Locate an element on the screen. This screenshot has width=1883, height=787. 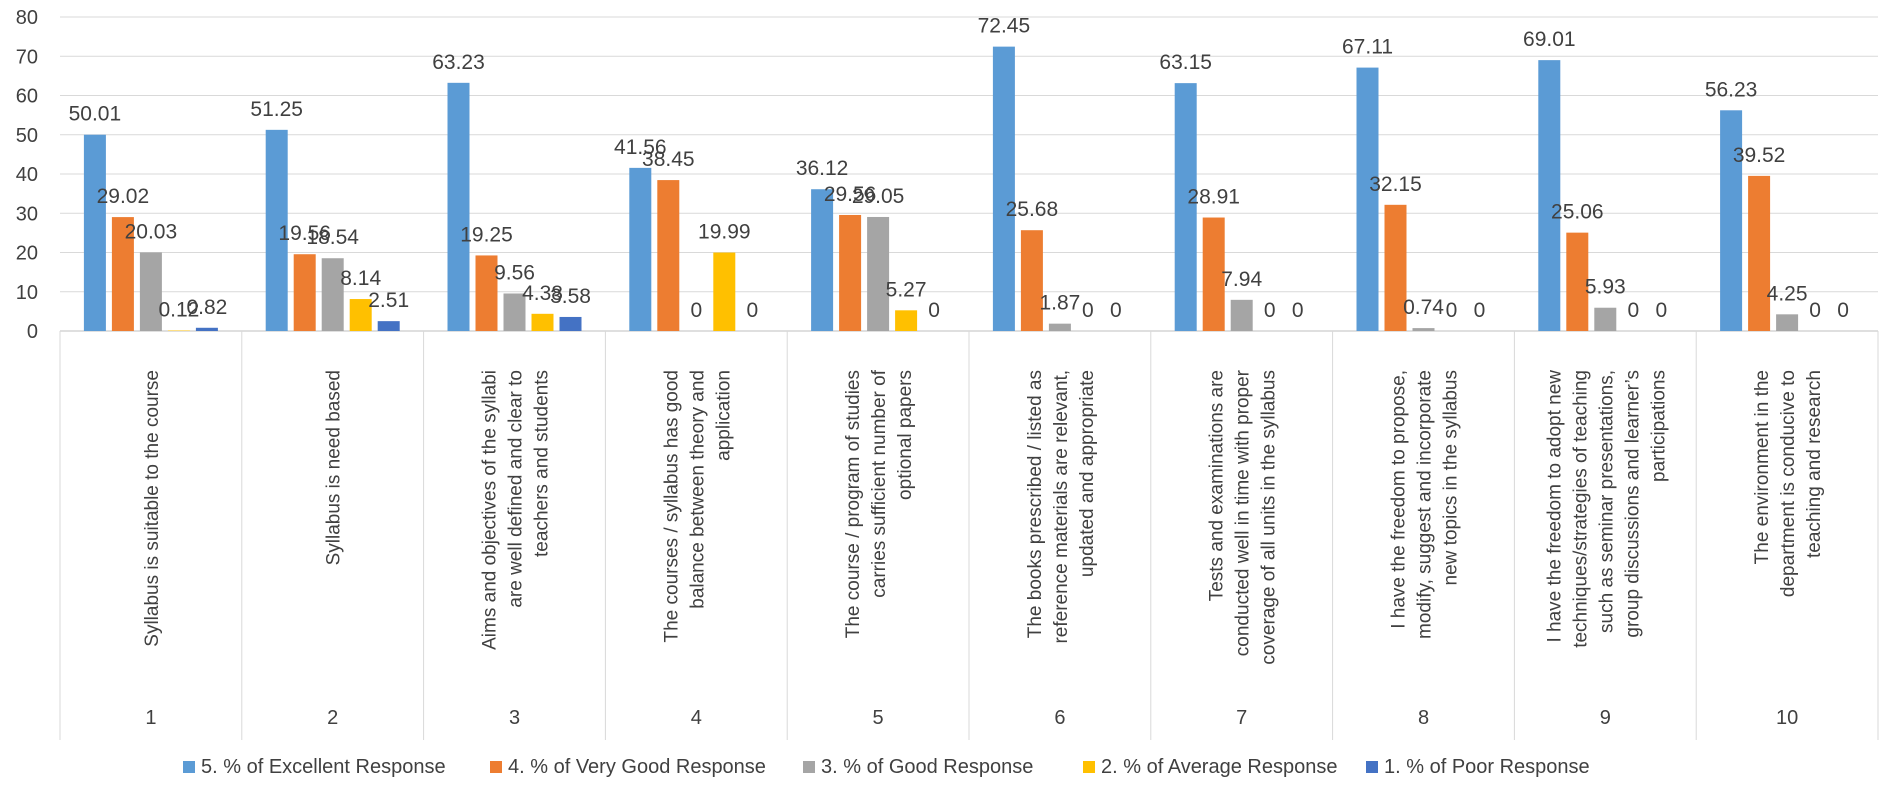
legend-label: 5. % of Excellent Response is located at coordinates (323, 767).